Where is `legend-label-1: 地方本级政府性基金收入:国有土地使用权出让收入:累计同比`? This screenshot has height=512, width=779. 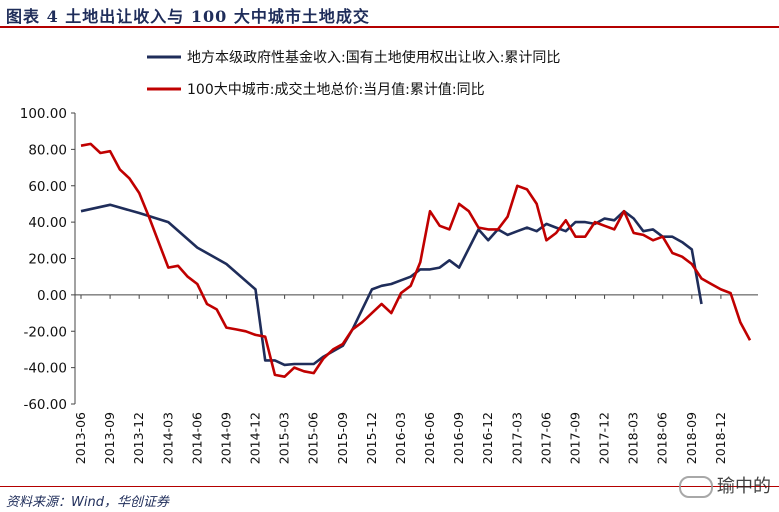 legend-label-1: 地方本级政府性基金收入:国有土地使用权出让收入:累计同比 is located at coordinates (373, 57).